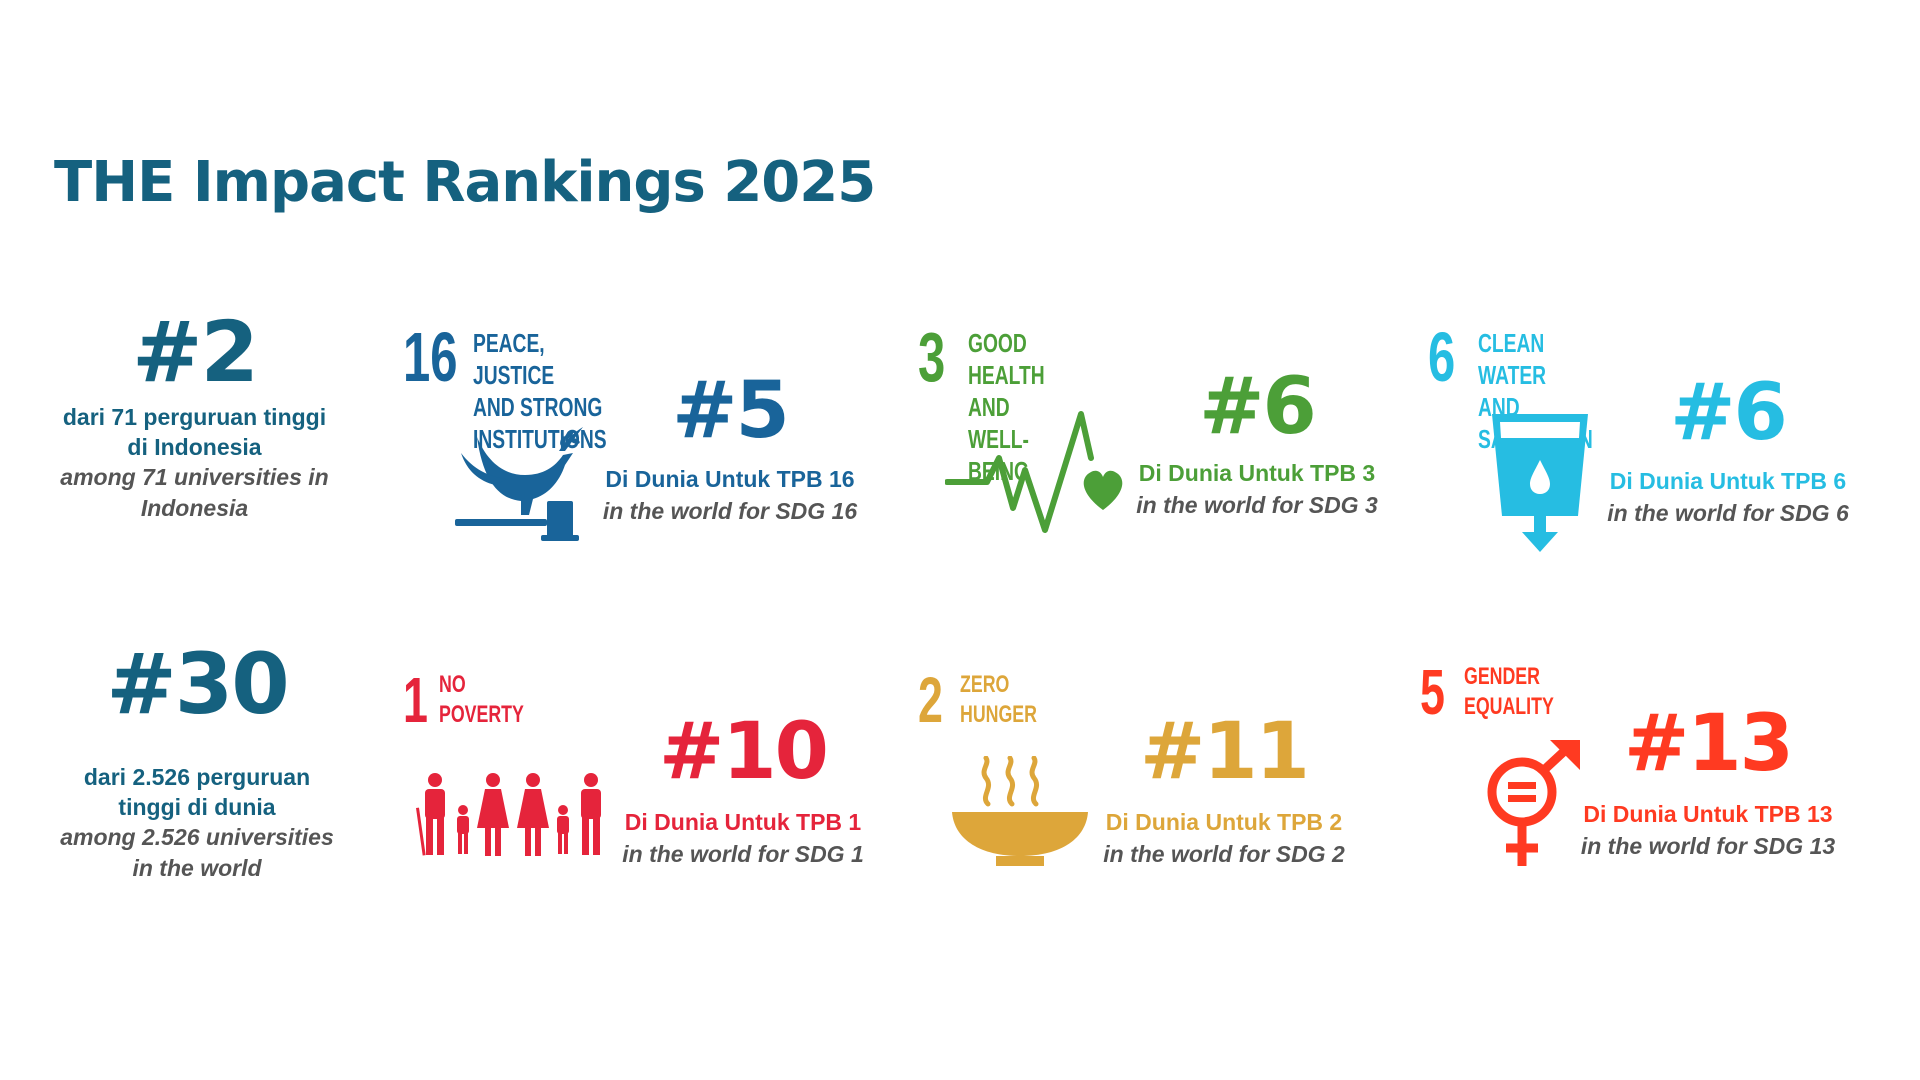 The width and height of the screenshot is (1920, 1080). I want to click on sdg-name: NO POVERTY, so click(481, 699).